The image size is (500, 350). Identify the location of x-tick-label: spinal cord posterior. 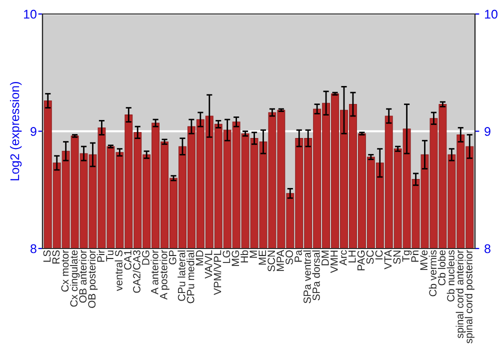
(469, 297).